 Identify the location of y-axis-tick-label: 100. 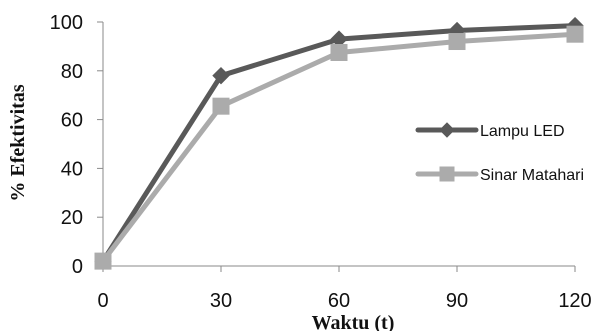
(66, 23).